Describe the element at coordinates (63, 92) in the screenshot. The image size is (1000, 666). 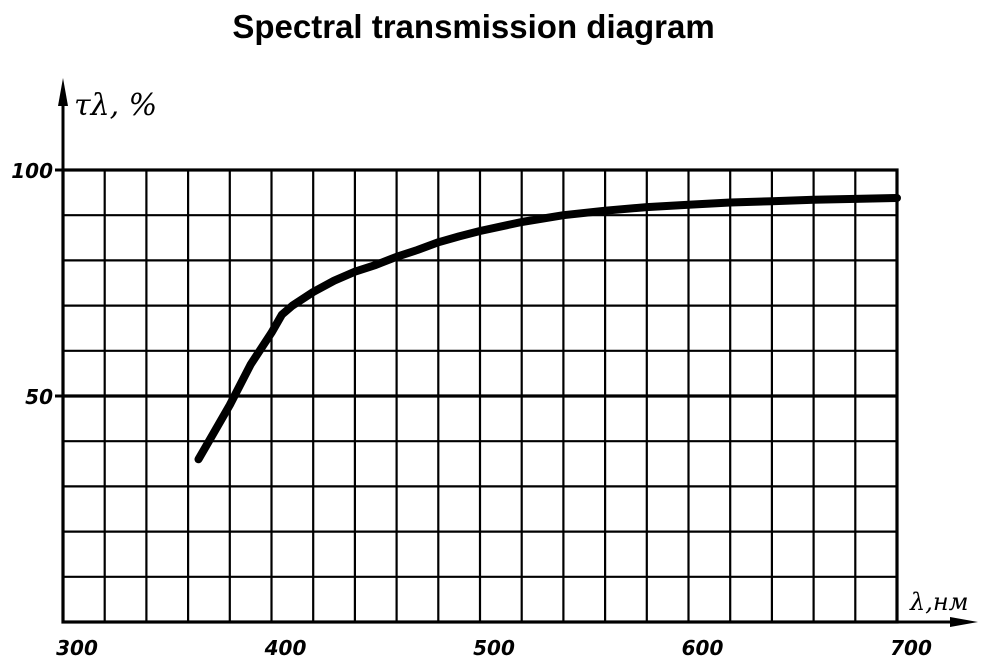
I see `y-axis-arrow` at that location.